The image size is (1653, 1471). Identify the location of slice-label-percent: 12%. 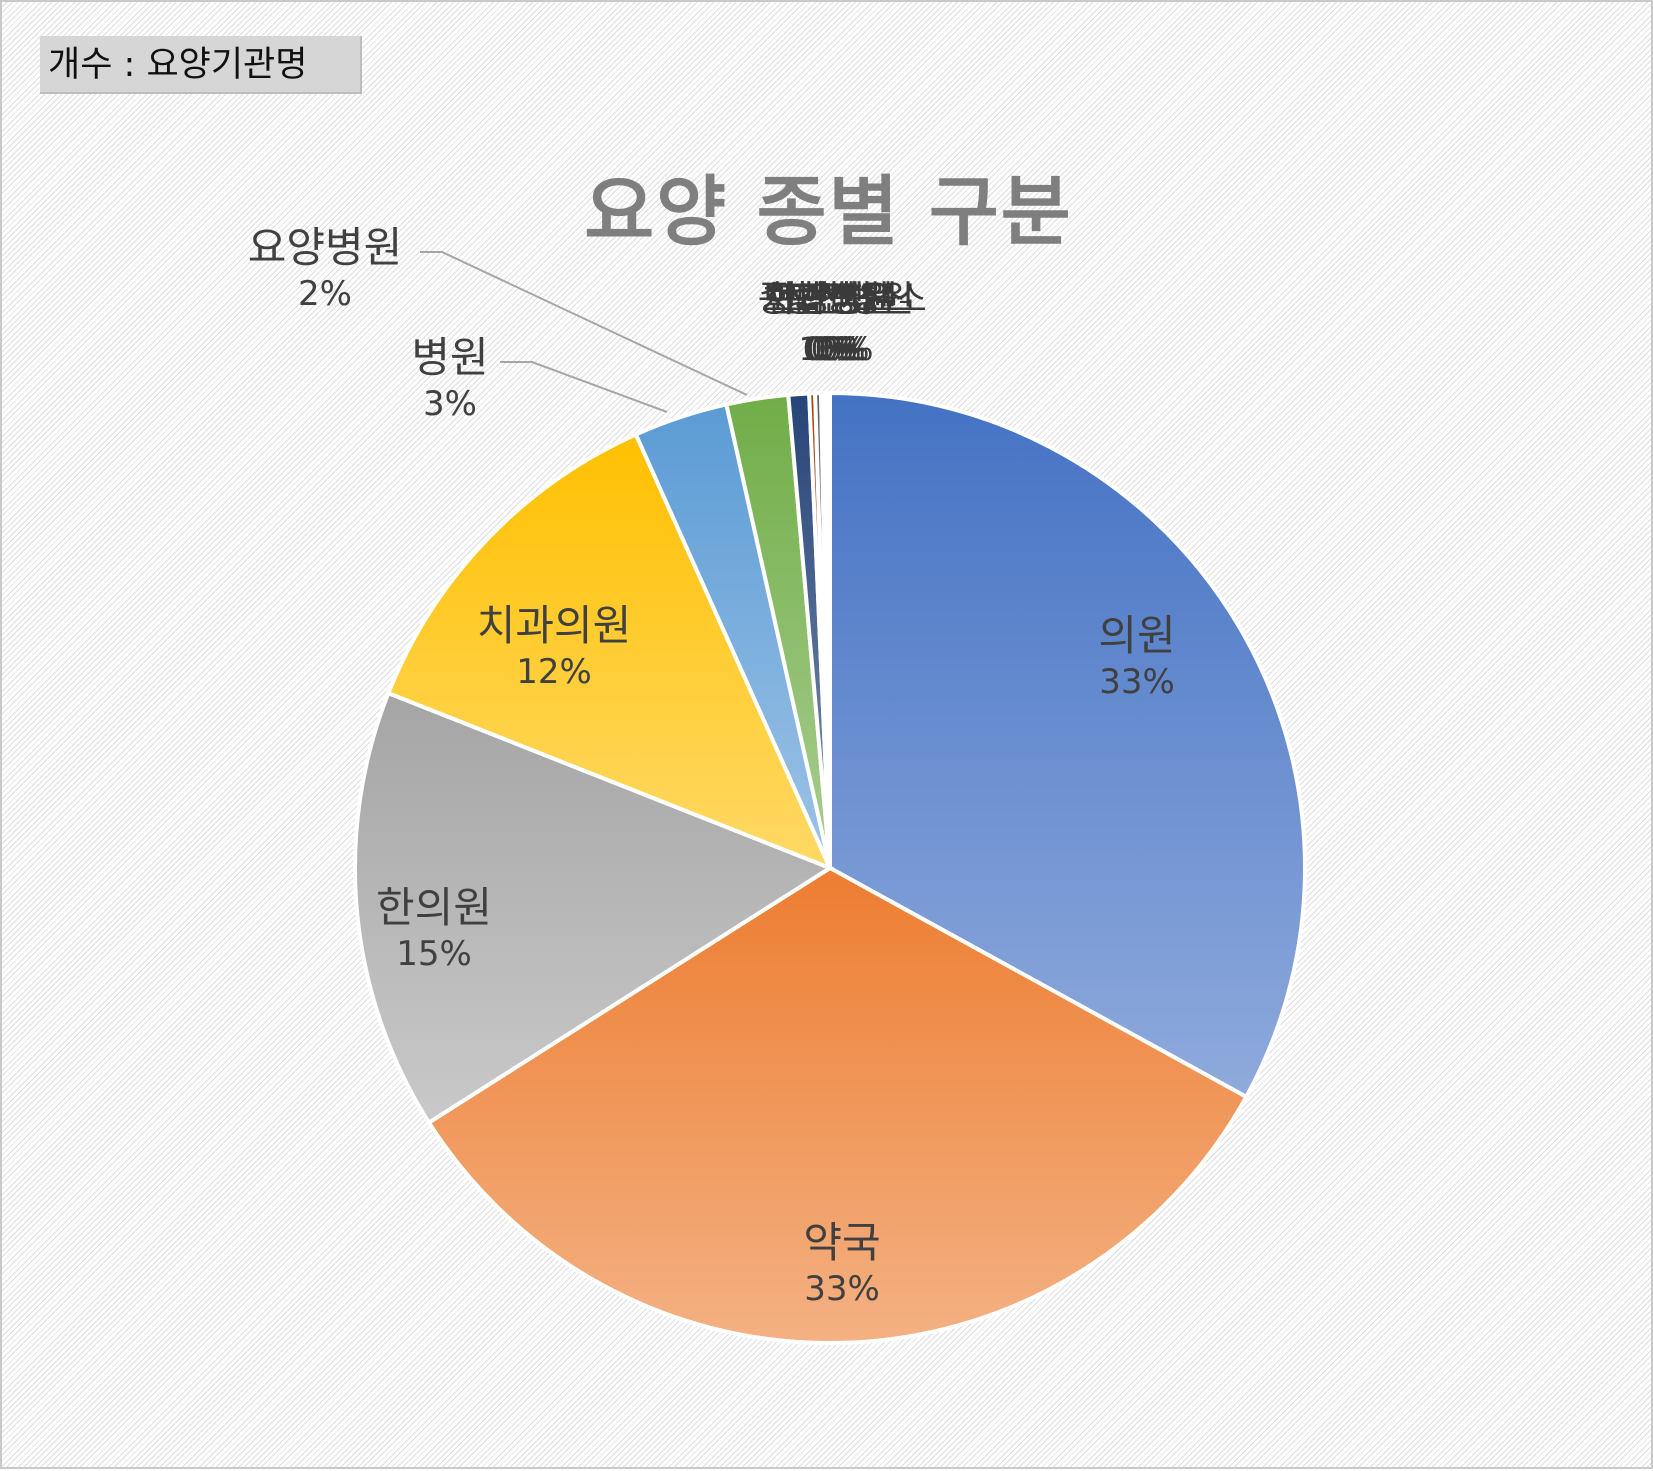
(554, 672).